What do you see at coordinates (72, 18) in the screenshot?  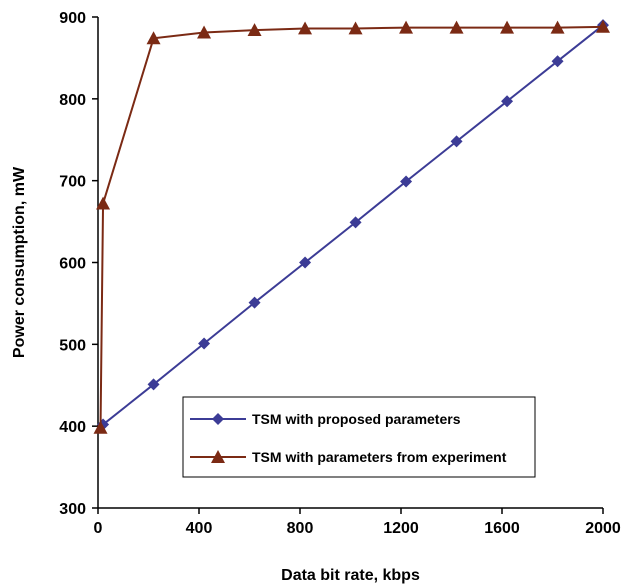 I see `y-tick-label: 900` at bounding box center [72, 18].